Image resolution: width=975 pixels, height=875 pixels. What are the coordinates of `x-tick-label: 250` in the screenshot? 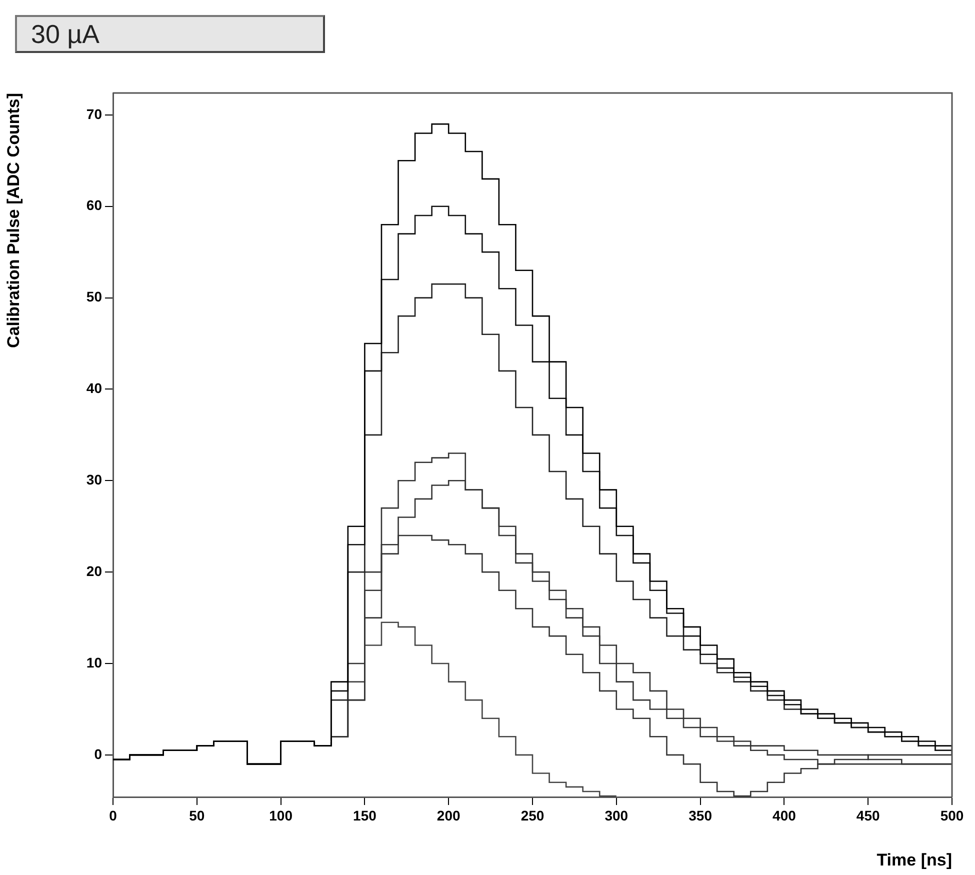 It's located at (532, 815).